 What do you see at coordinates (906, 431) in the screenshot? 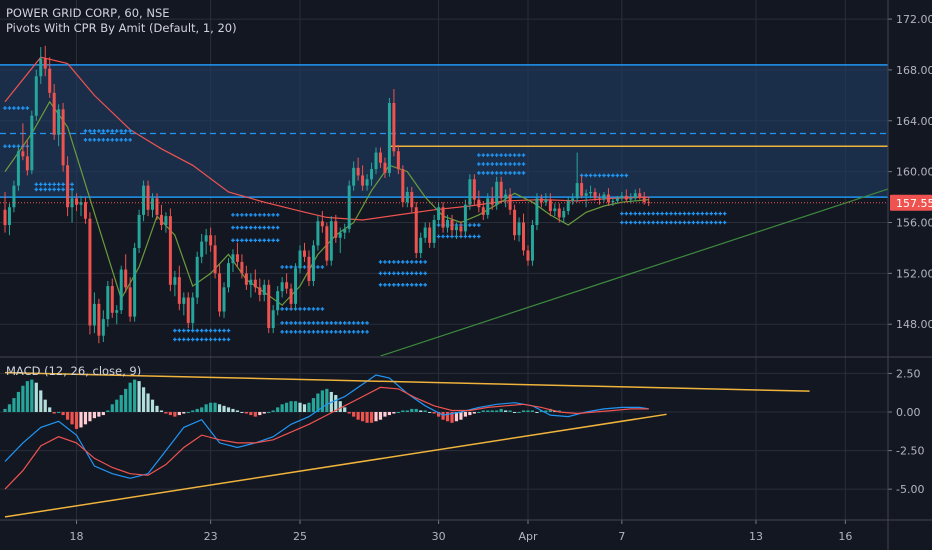
I see `macd-axis: 2.50 0.00 -2.50 -5.00` at bounding box center [906, 431].